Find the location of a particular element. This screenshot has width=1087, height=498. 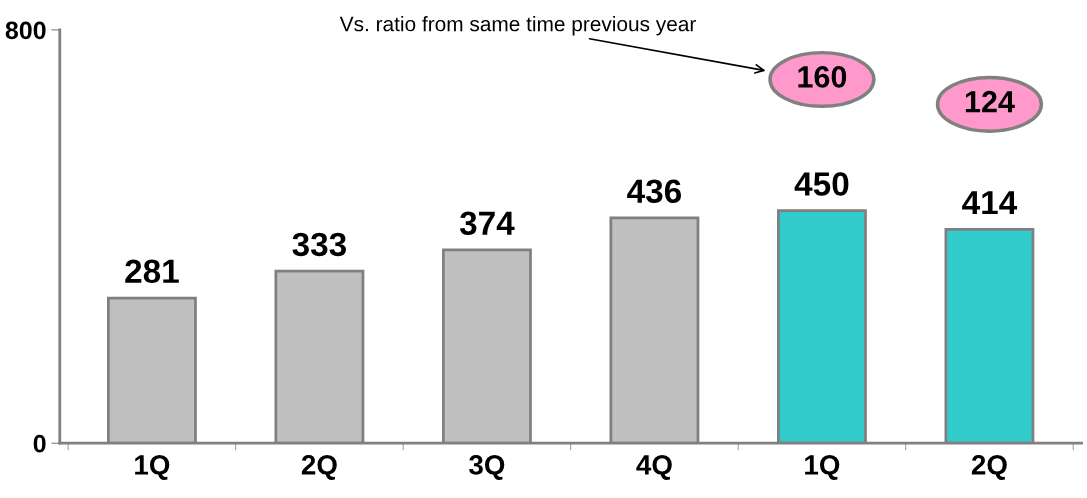

y-tick-label: 0 is located at coordinates (39, 443).